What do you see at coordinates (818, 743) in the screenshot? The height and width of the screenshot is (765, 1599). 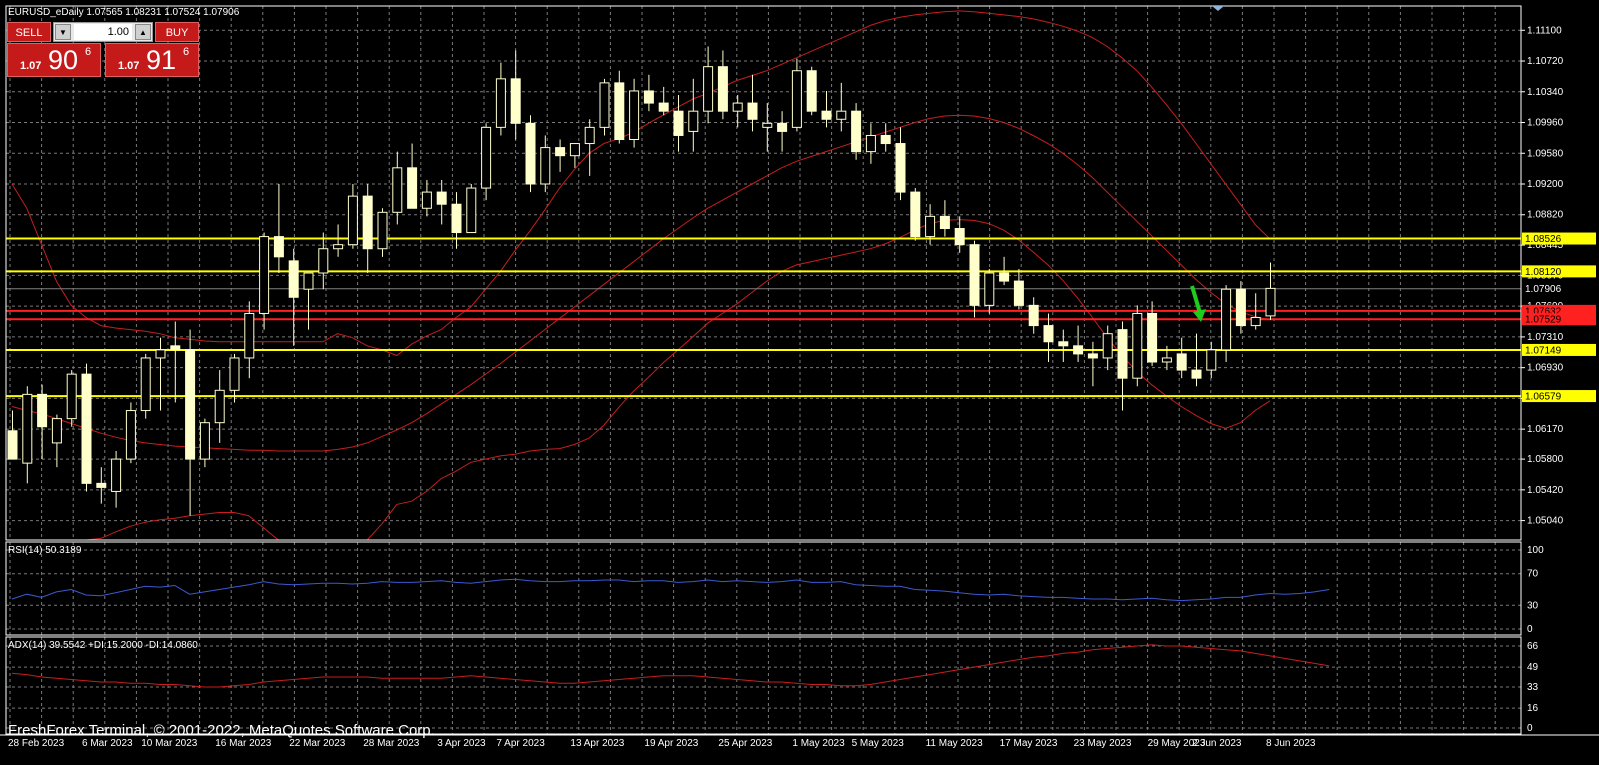 I see `date-label: 1 May 2023` at bounding box center [818, 743].